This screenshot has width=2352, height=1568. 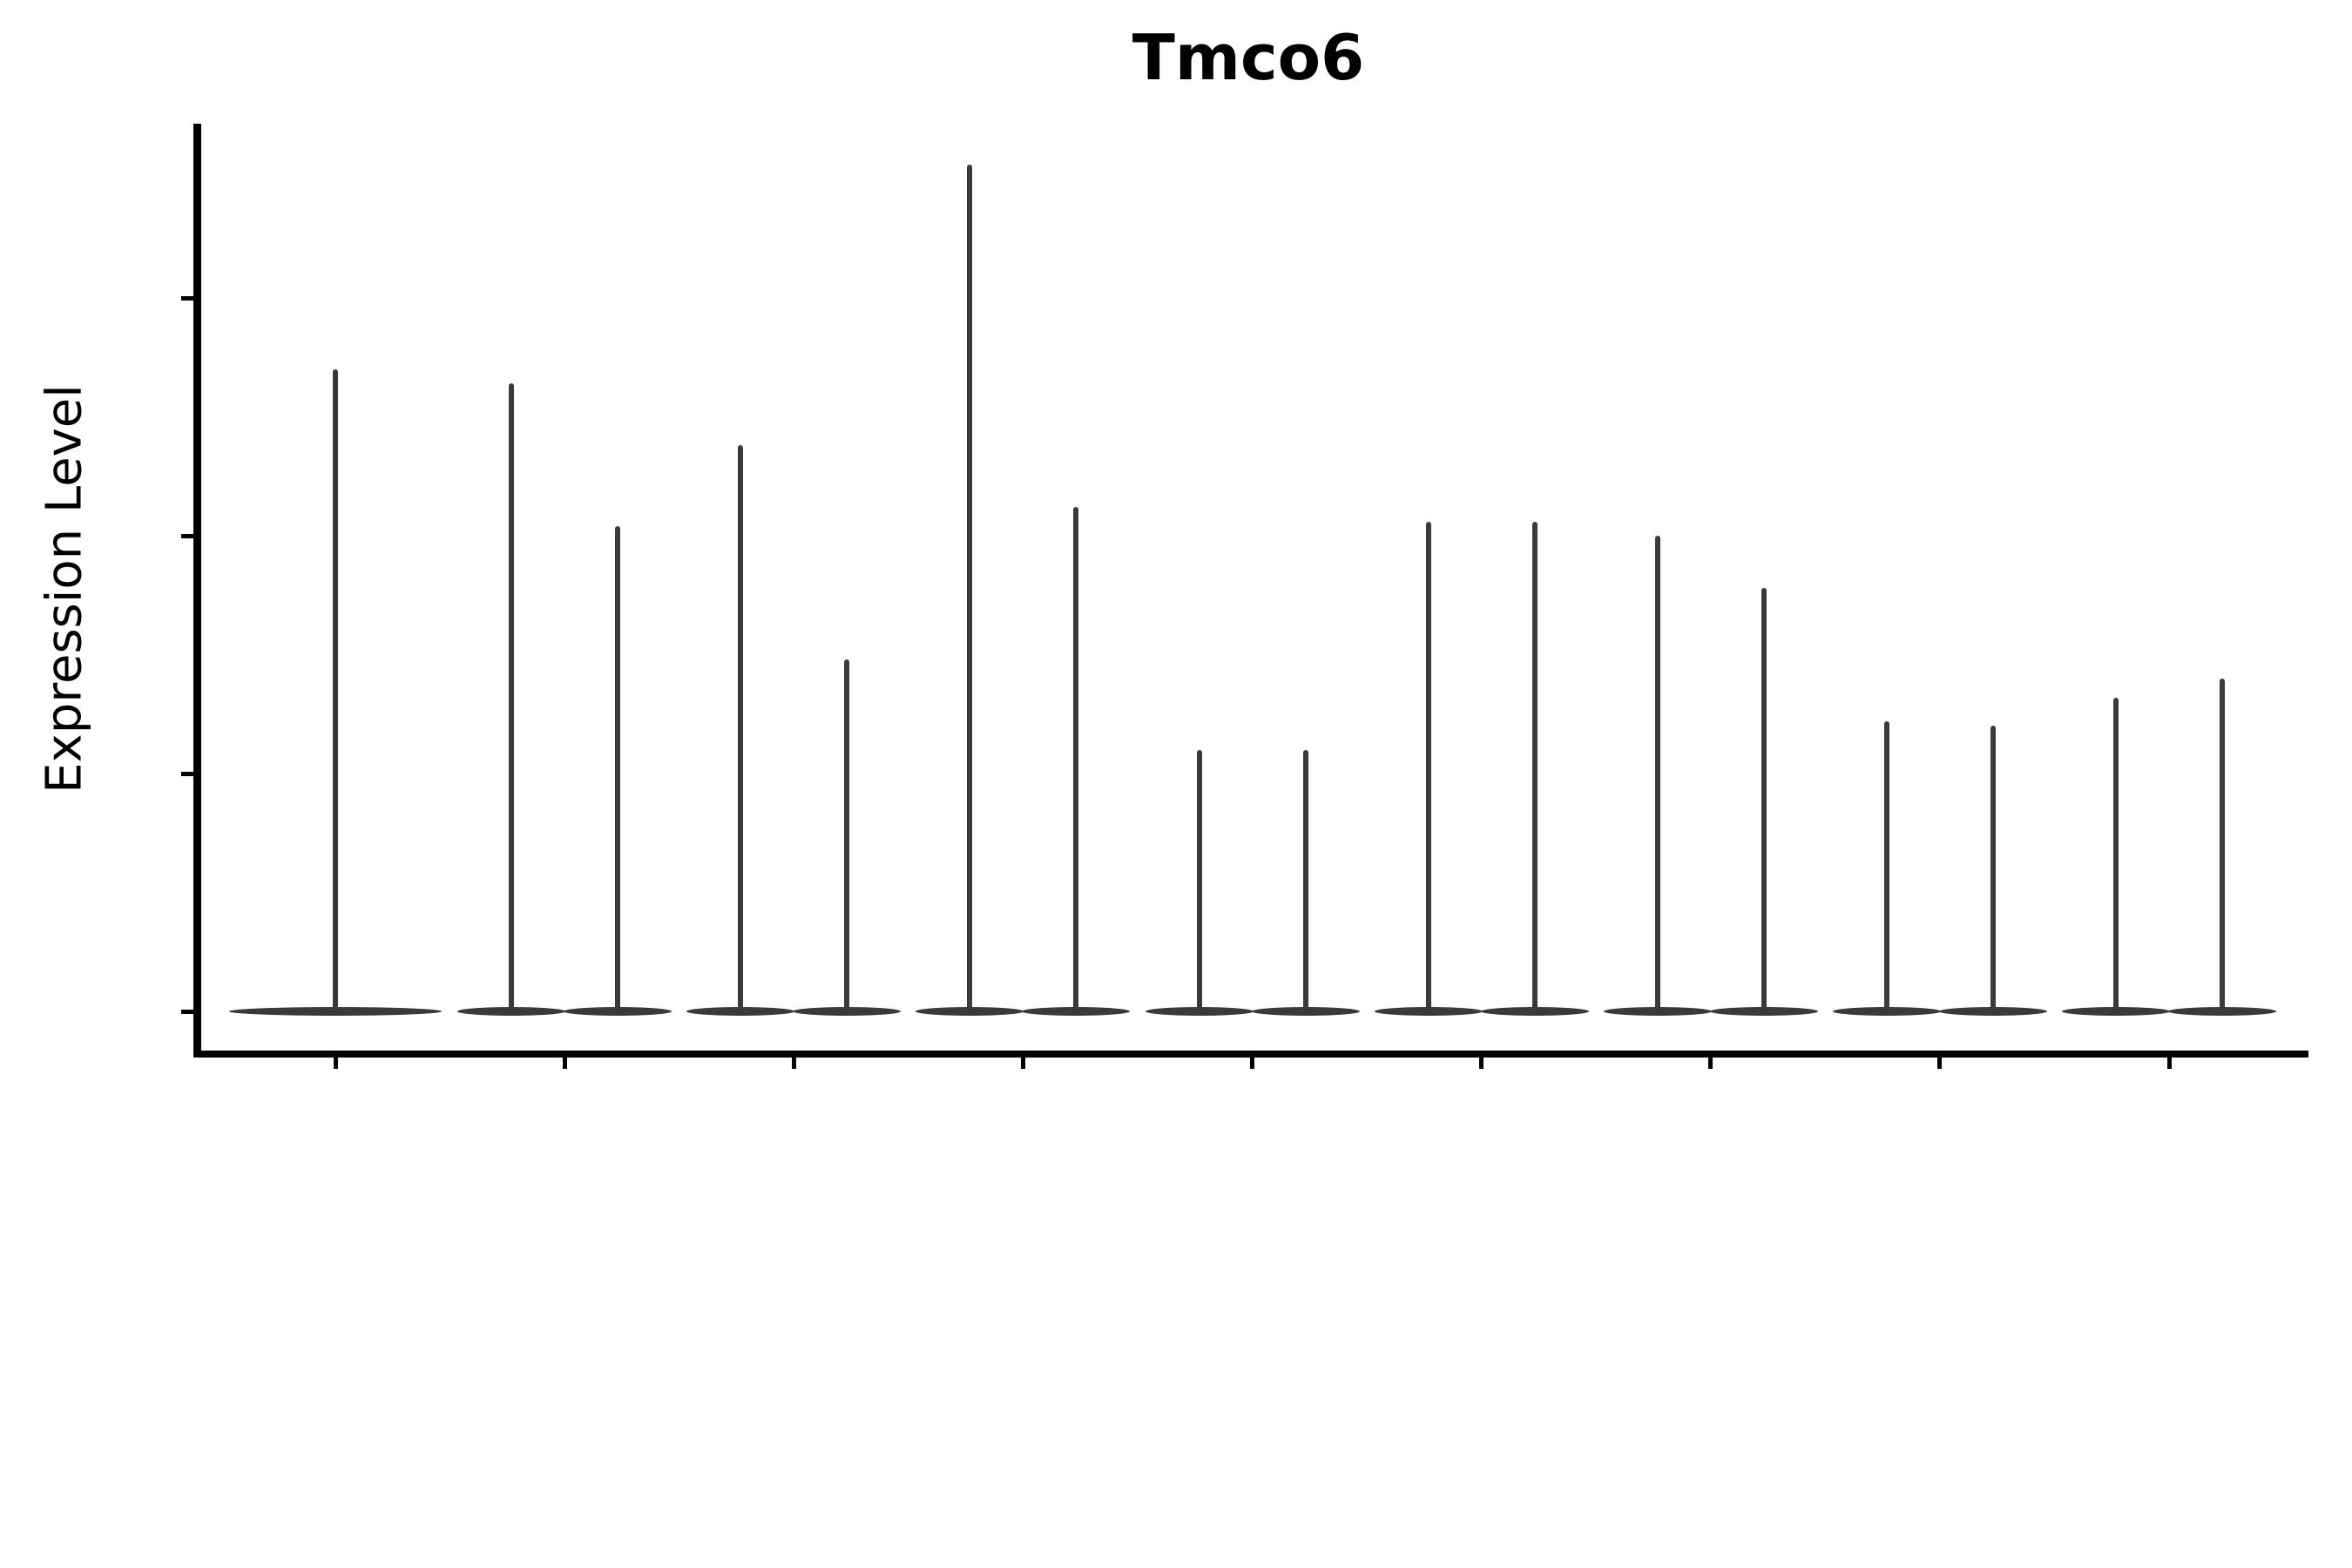 What do you see at coordinates (1248, 58) in the screenshot?
I see `chart-title: Tmco6` at bounding box center [1248, 58].